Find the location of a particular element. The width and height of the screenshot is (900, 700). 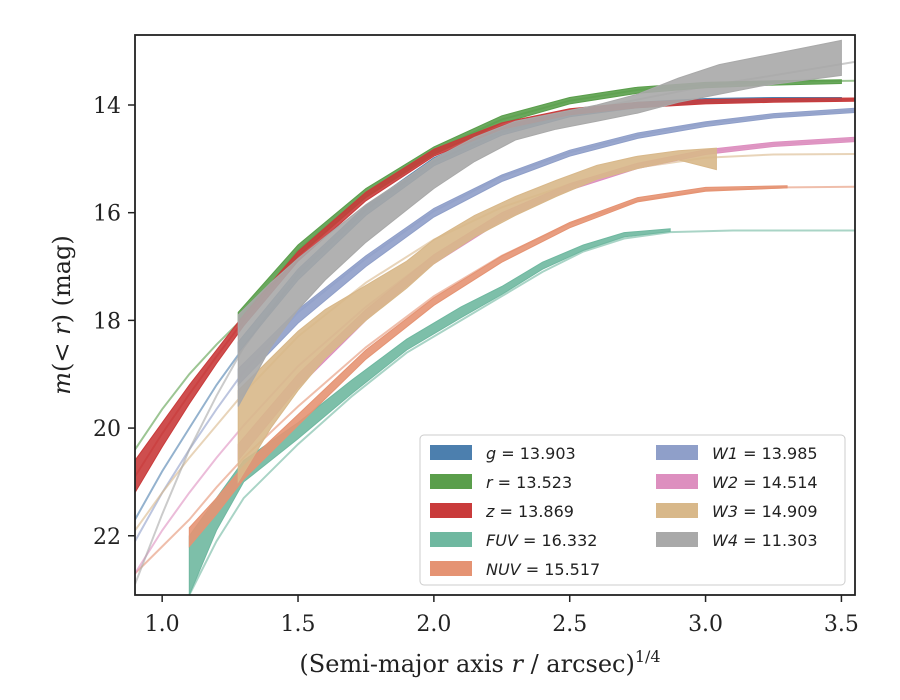

x-axis-label-main: (Semi-major axis is located at coordinates (405, 664).